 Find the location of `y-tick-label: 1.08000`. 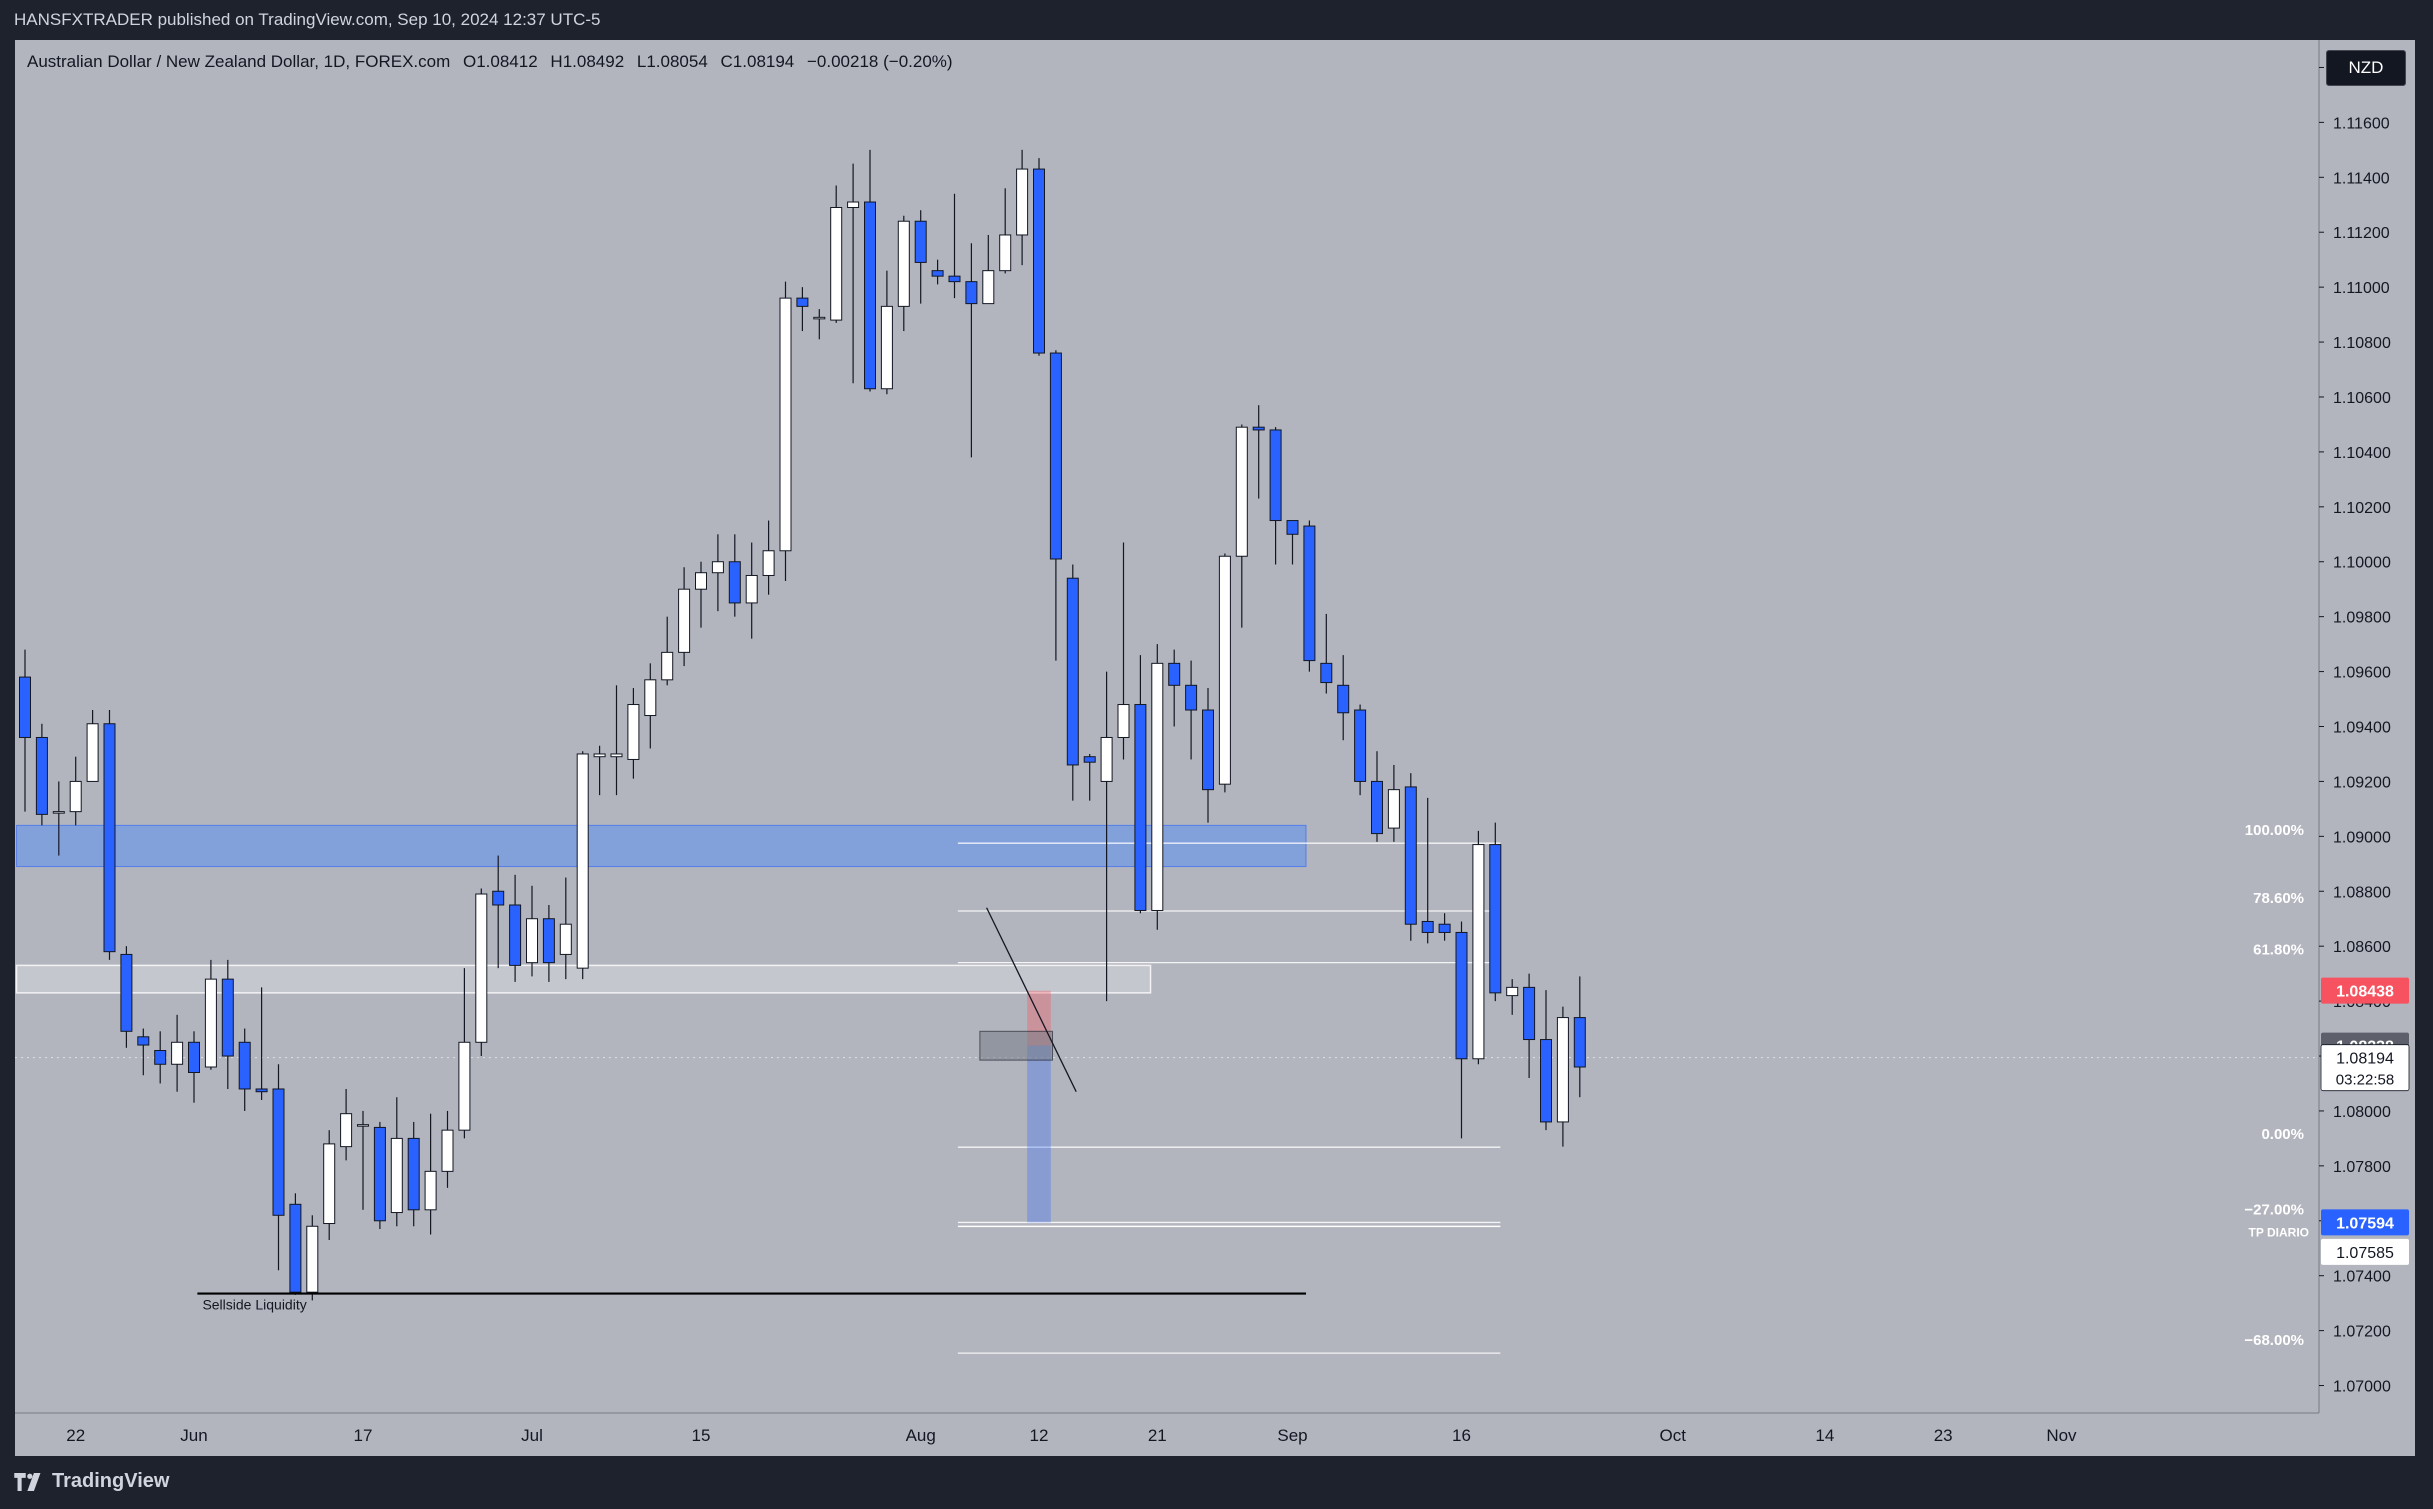

y-tick-label: 1.08000 is located at coordinates (2362, 1112).